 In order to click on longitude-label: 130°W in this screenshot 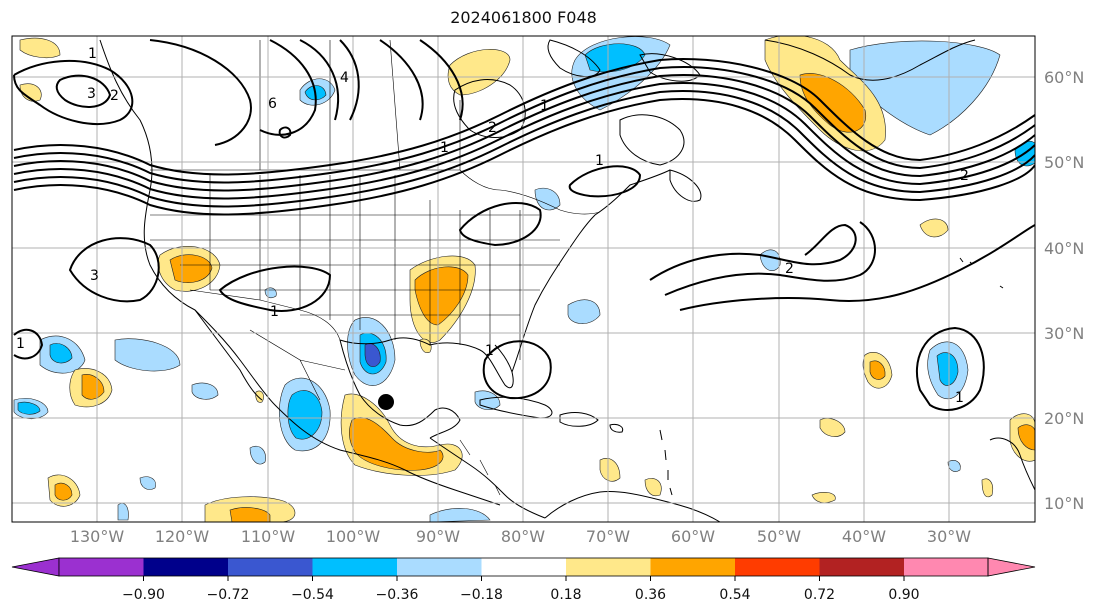, I will do `click(97, 536)`.